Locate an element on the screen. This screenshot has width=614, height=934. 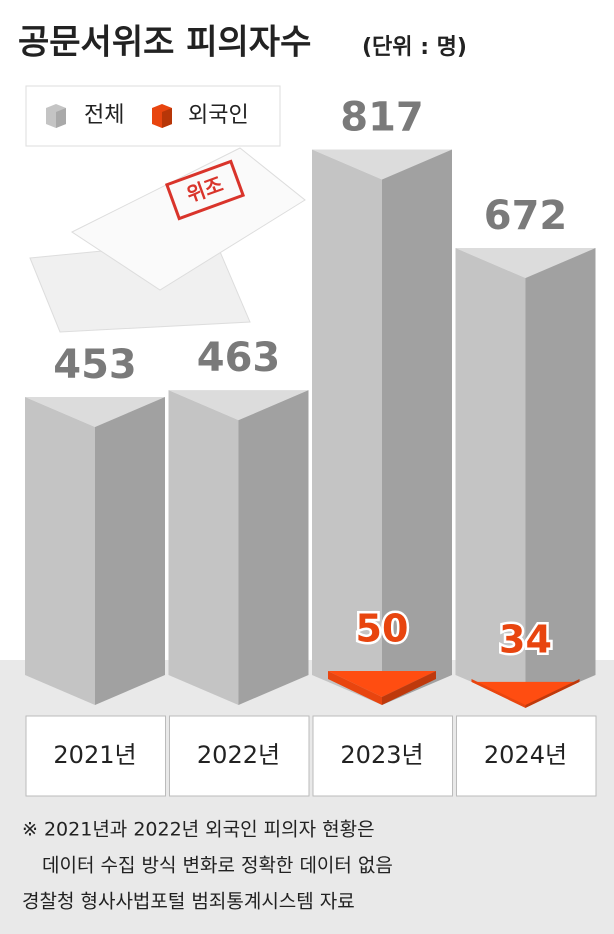
paper-illustration: 위조 is located at coordinates (167, 240).